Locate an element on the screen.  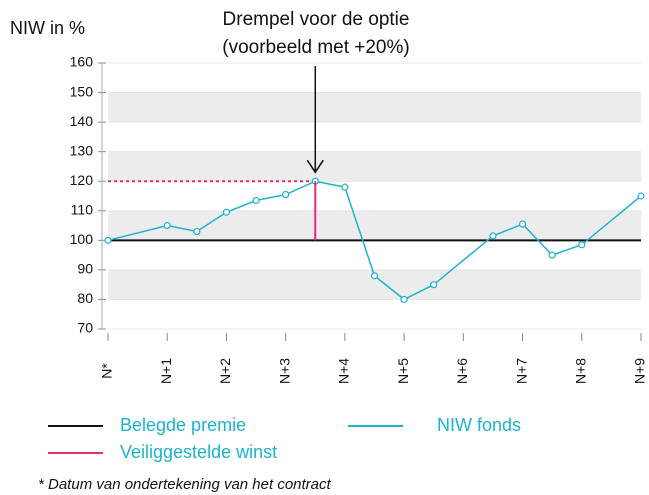
x-tick-label: N* is located at coordinates (107, 371).